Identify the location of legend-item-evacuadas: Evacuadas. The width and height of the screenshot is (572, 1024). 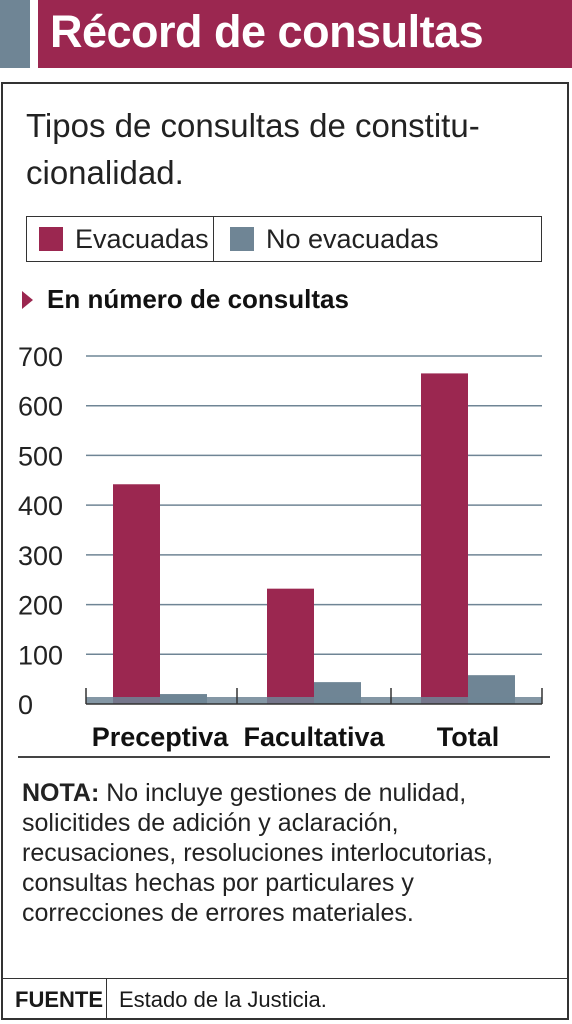
(120, 239).